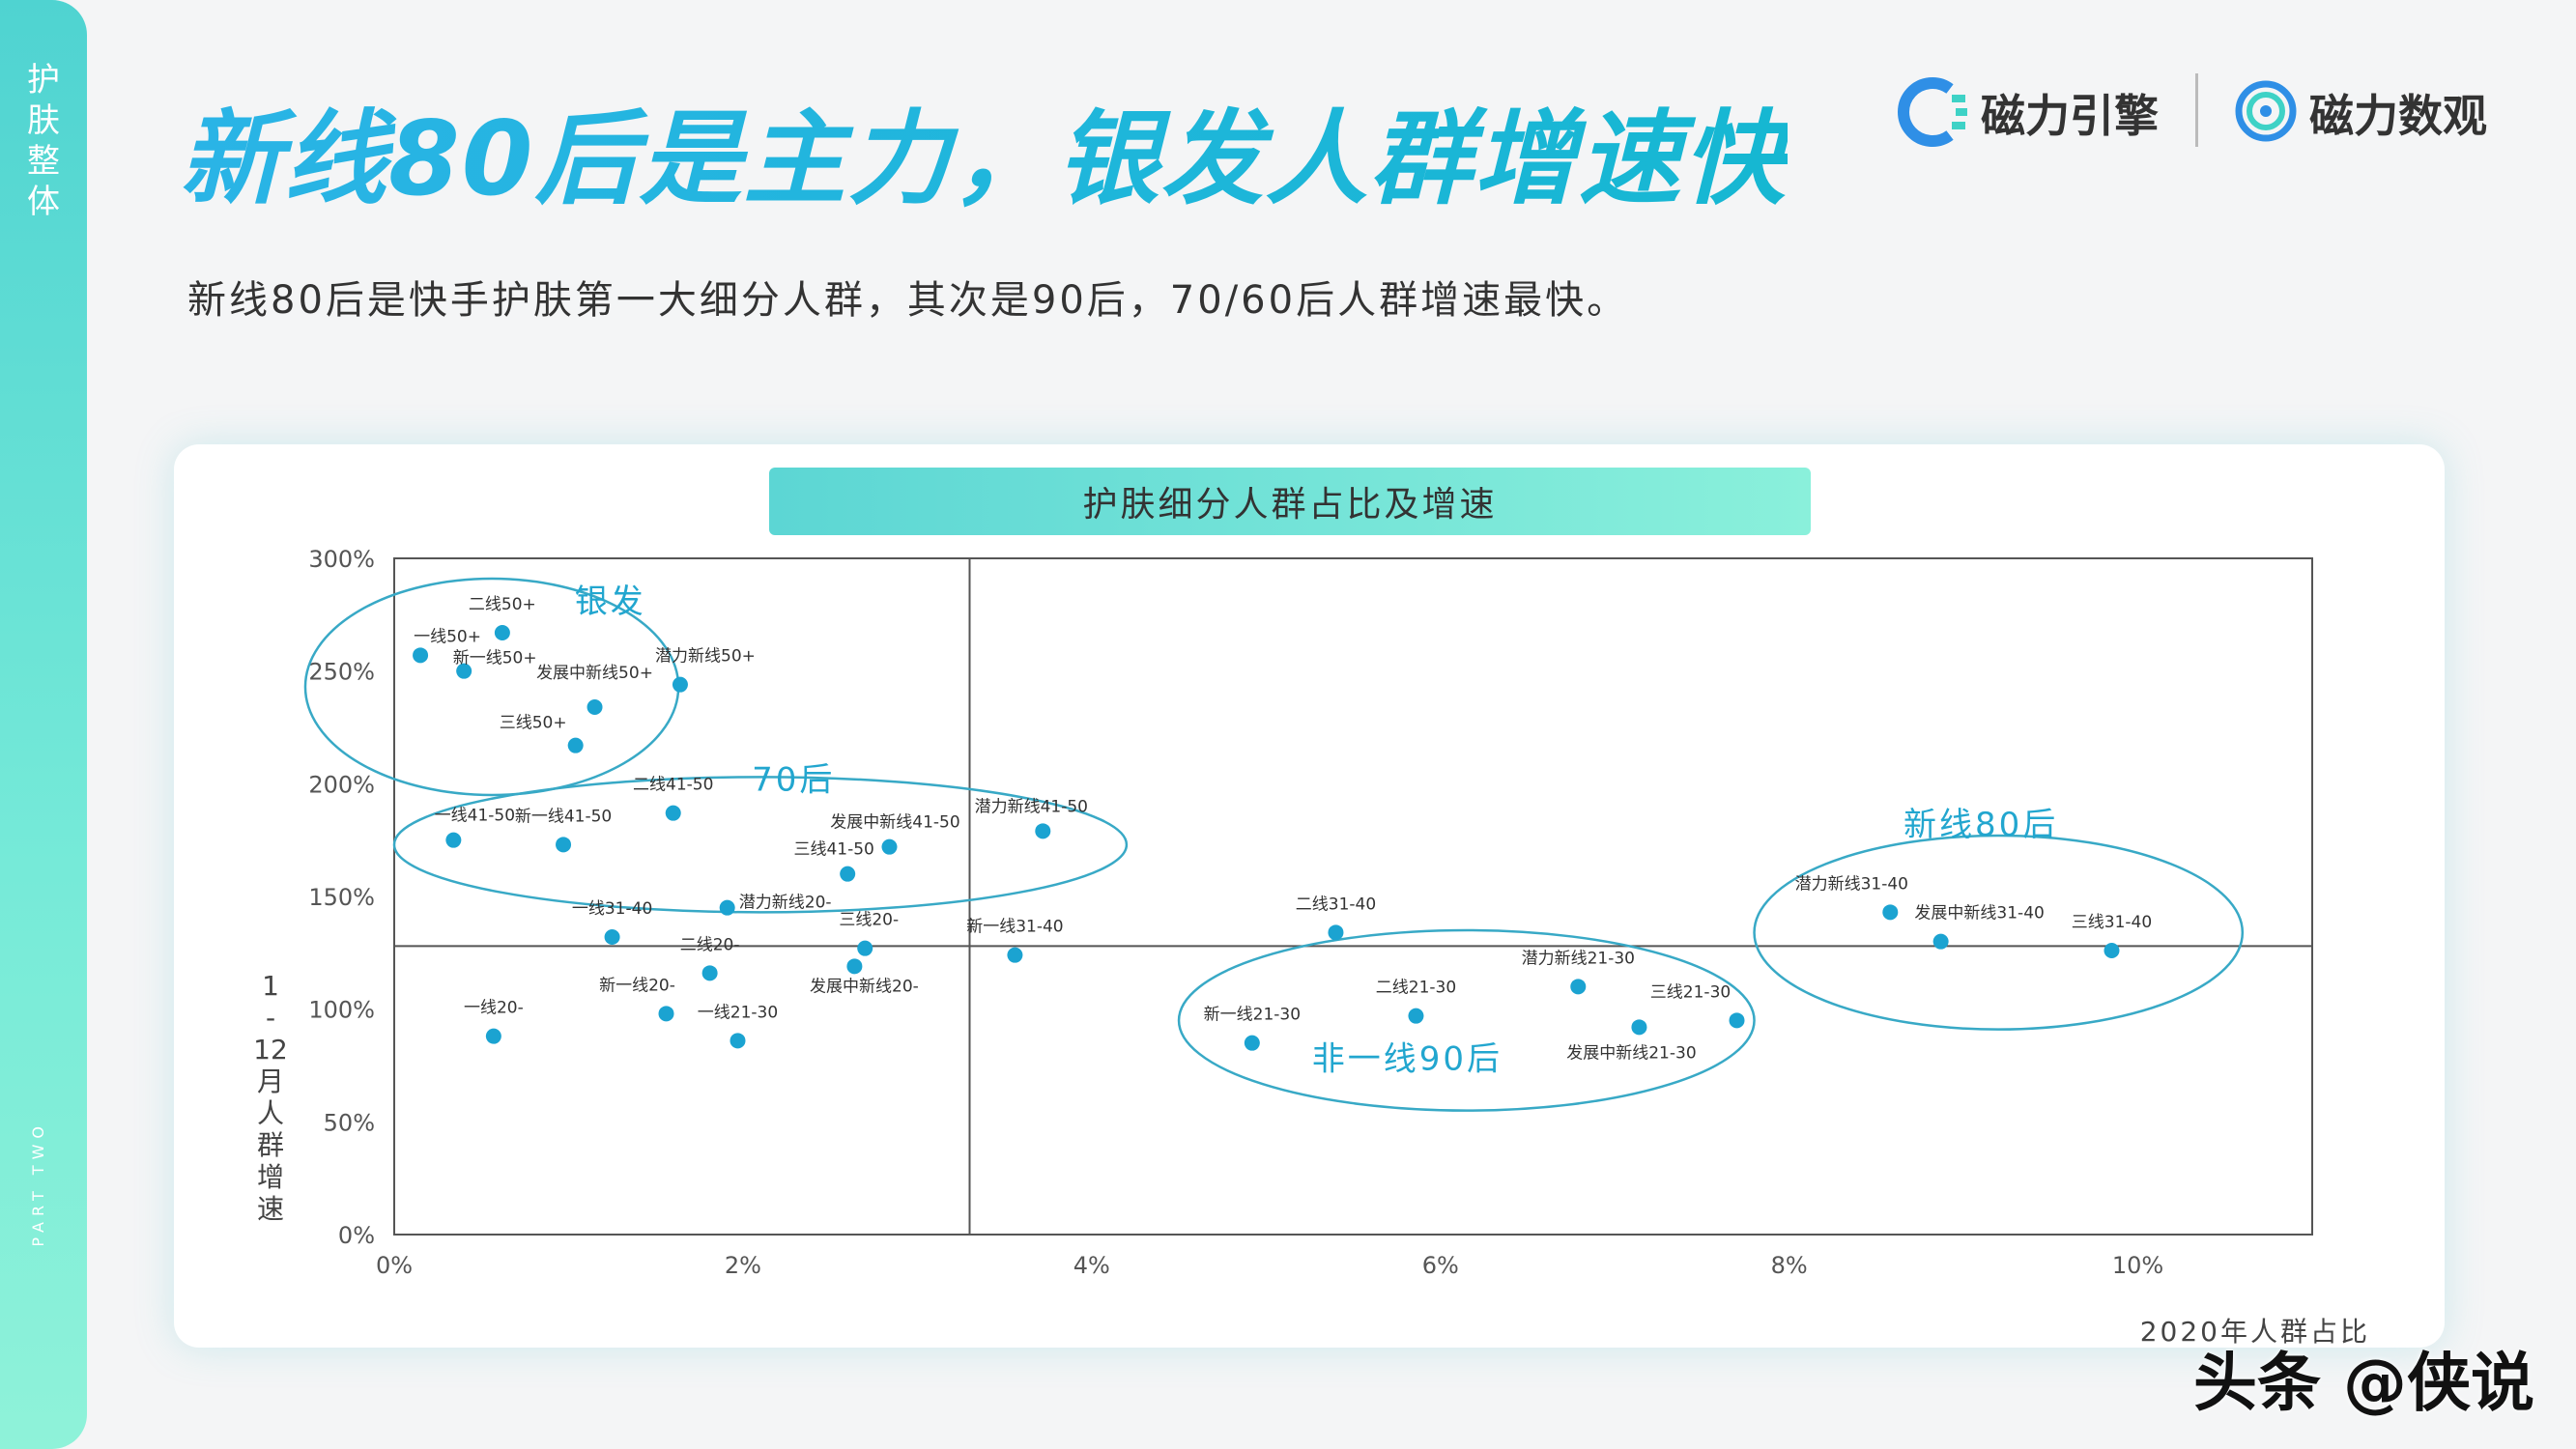 This screenshot has height=1449, width=2576. I want to click on data-point-label: 新一线50+, so click(495, 658).